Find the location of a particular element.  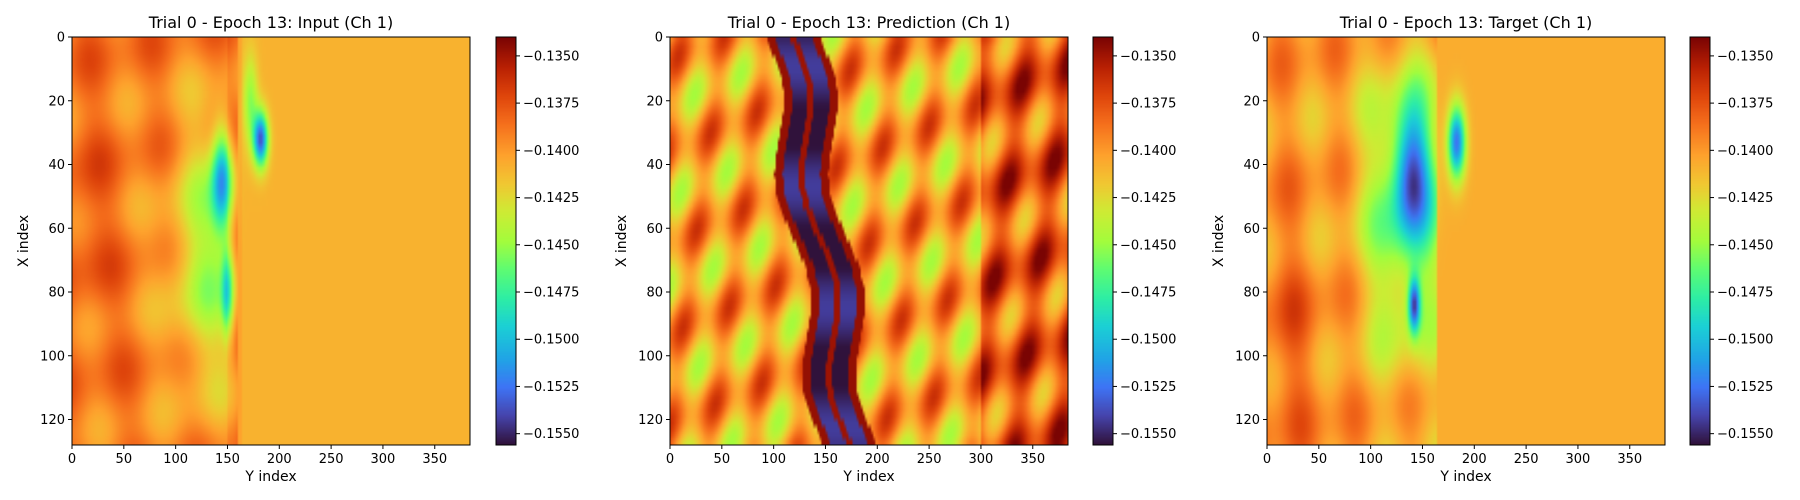

chart-title: Trial 0 - Epoch 13: Prediction (Ch 1) is located at coordinates (868, 22).